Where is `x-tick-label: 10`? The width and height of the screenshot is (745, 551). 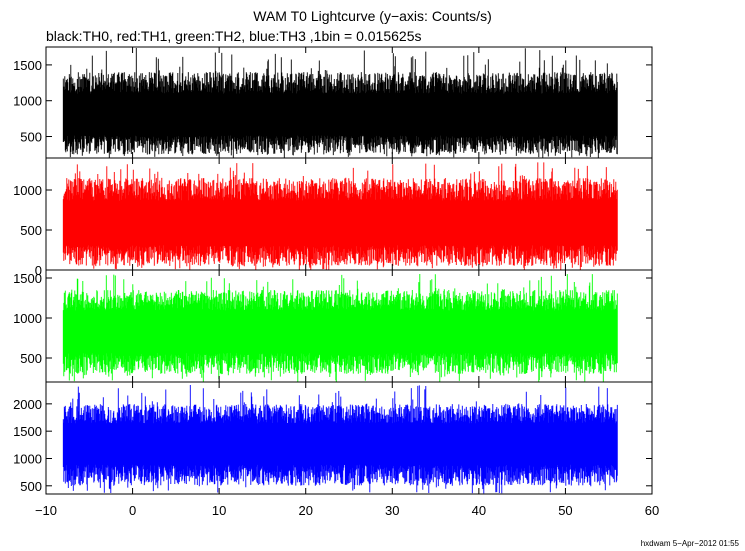
x-tick-label: 10 is located at coordinates (219, 510).